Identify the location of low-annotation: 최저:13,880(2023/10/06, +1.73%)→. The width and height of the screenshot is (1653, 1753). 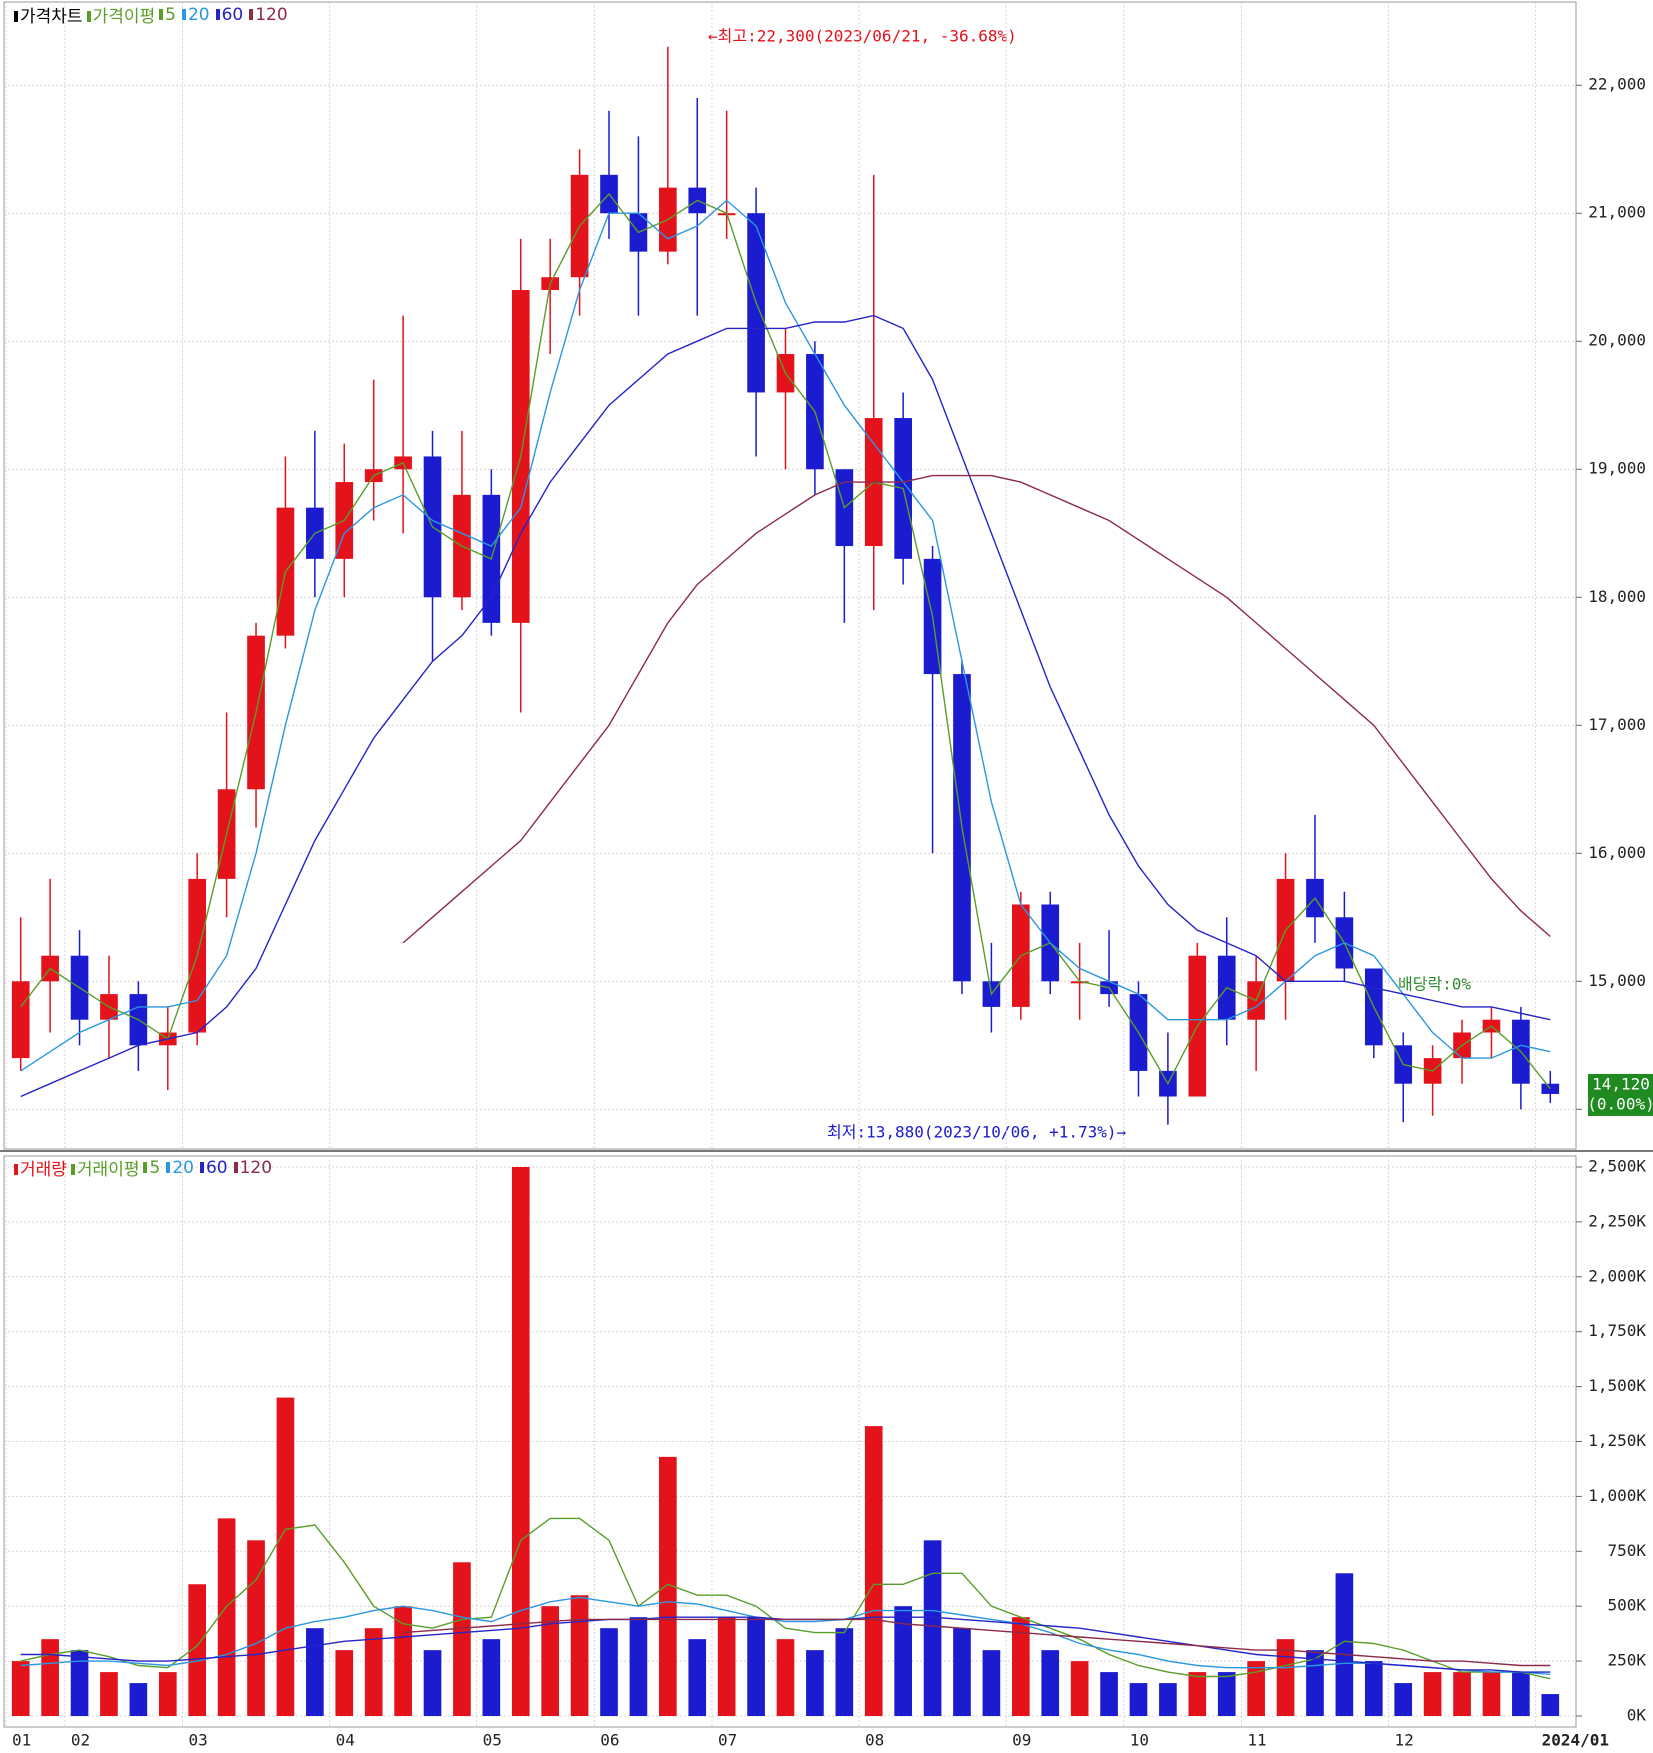
(977, 1132).